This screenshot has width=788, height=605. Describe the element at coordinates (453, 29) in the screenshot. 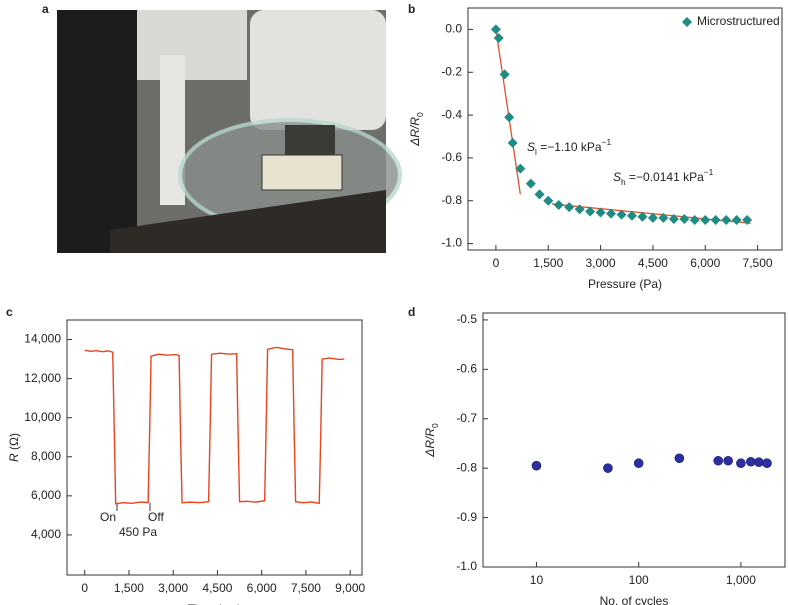

I see `y-tick-label: 0.0` at that location.